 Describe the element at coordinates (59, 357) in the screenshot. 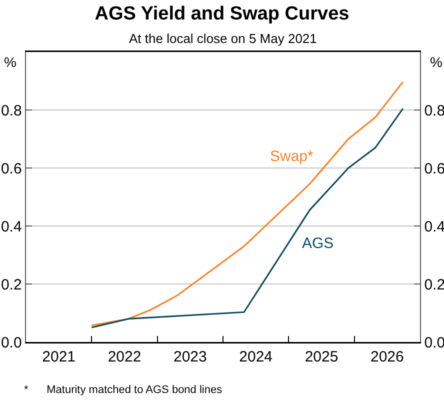

I see `x-tick-label: 2021` at that location.